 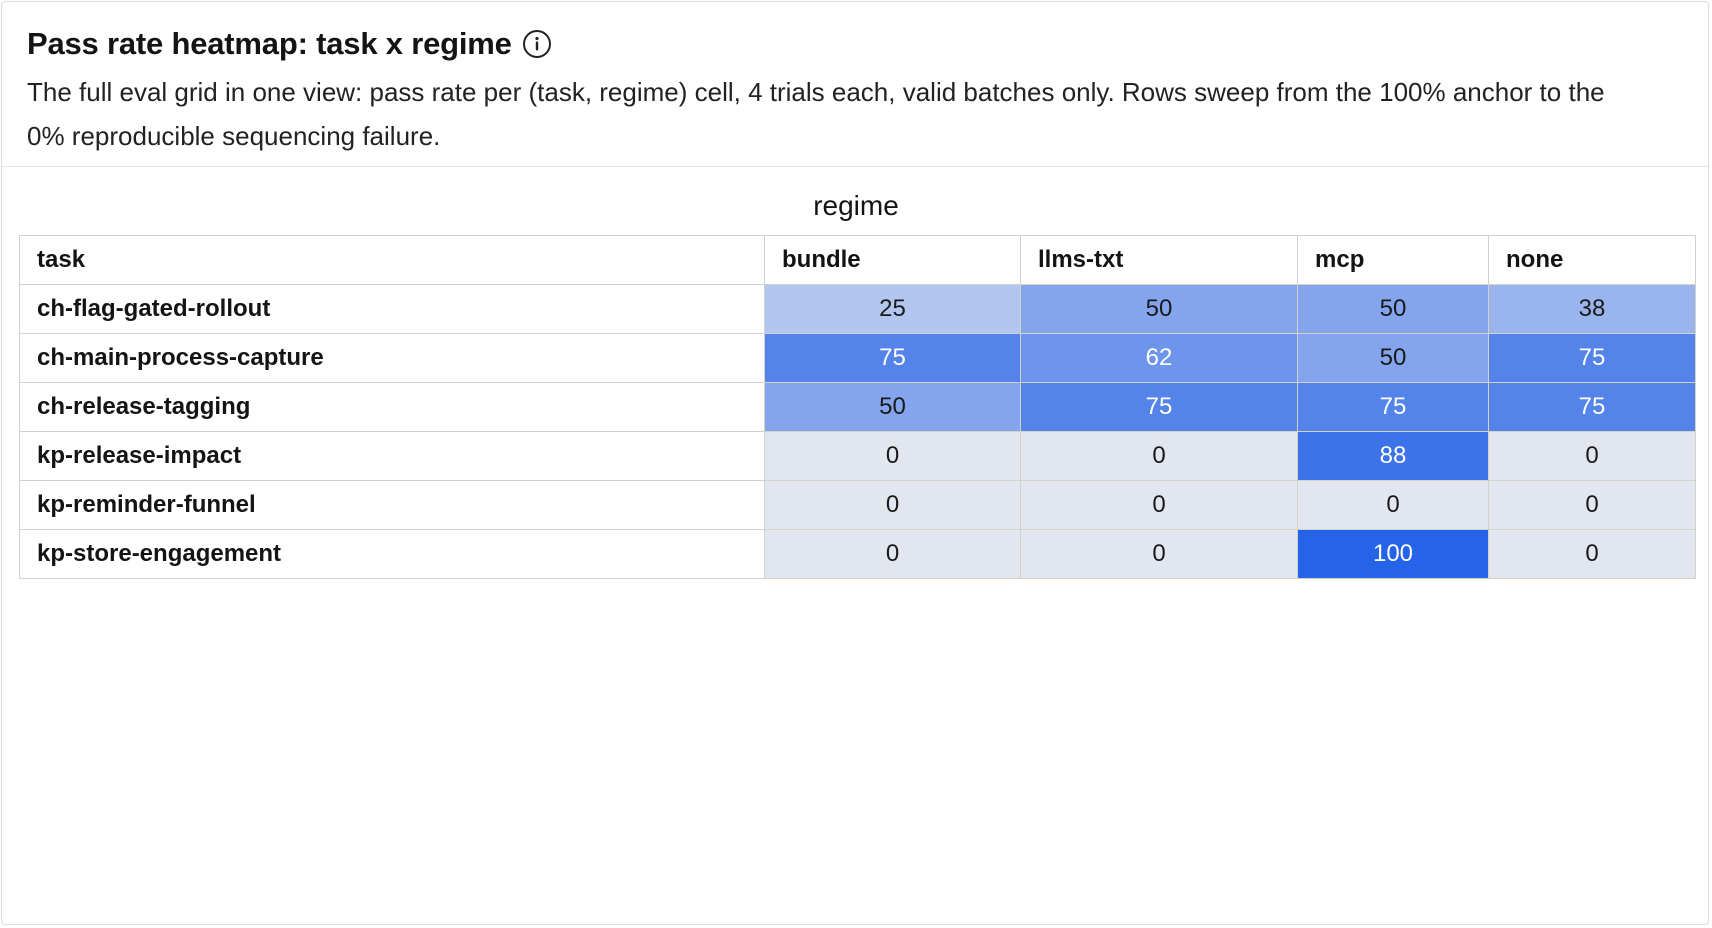 I want to click on heatmap-cell-llms-txt: 62, so click(x=1159, y=358).